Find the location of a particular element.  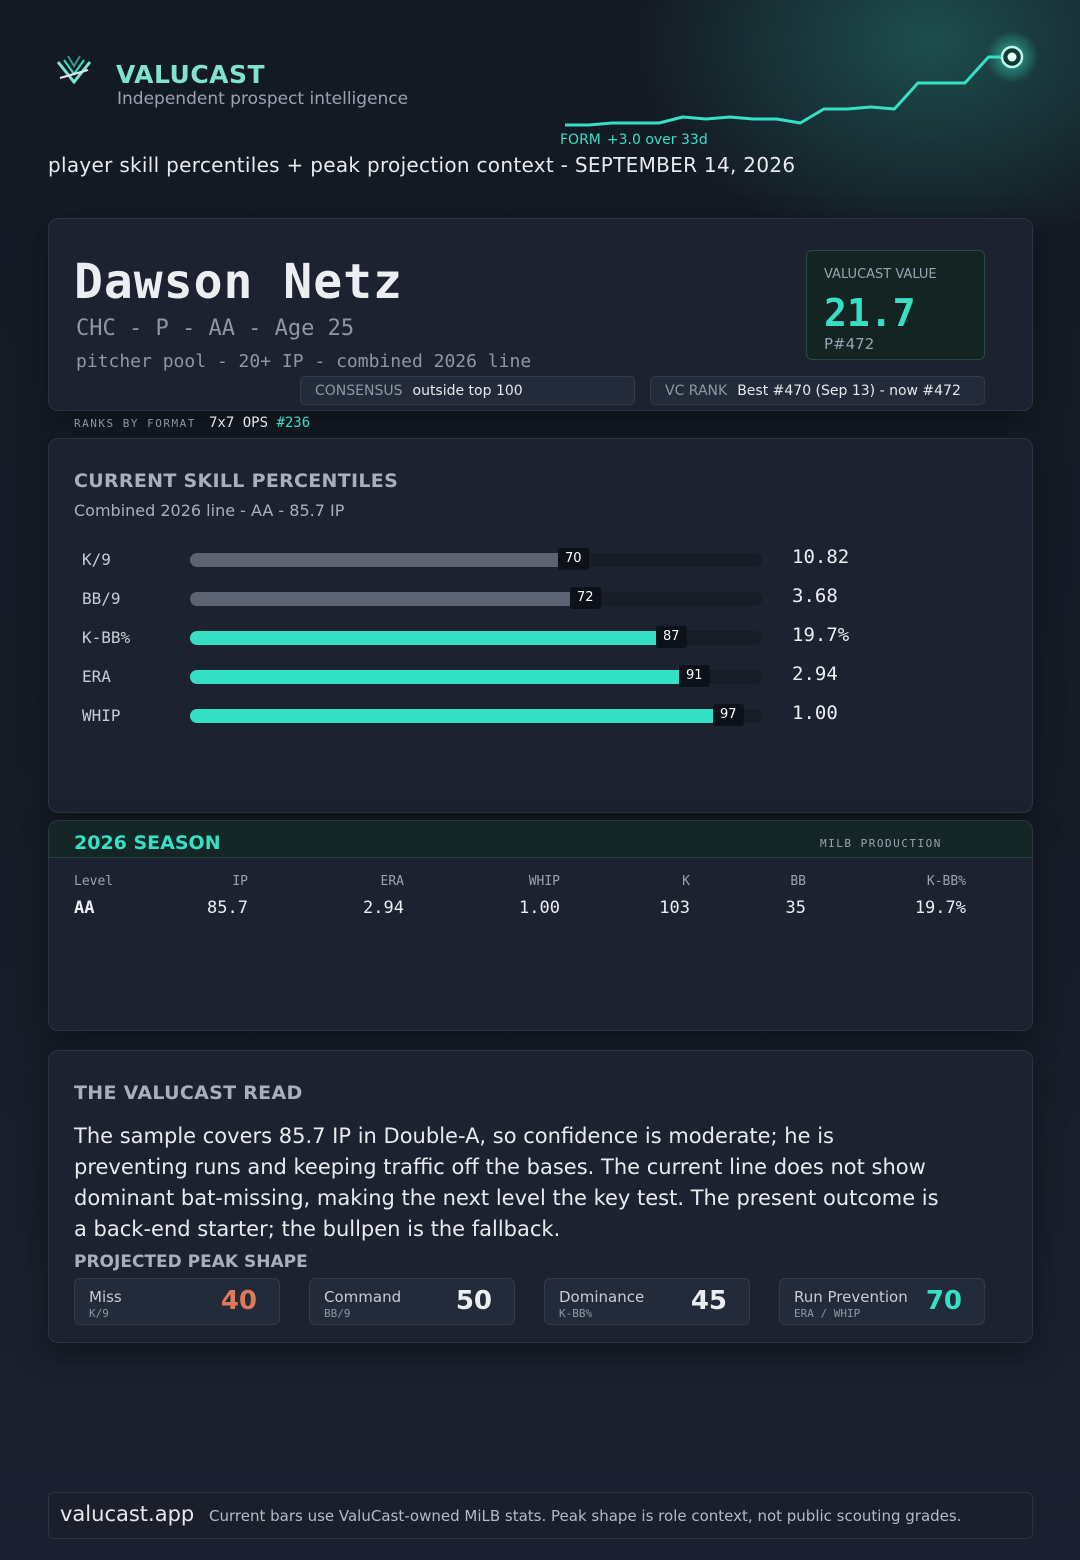

form-readout: FORM +3.0 over 33d is located at coordinates (634, 140).